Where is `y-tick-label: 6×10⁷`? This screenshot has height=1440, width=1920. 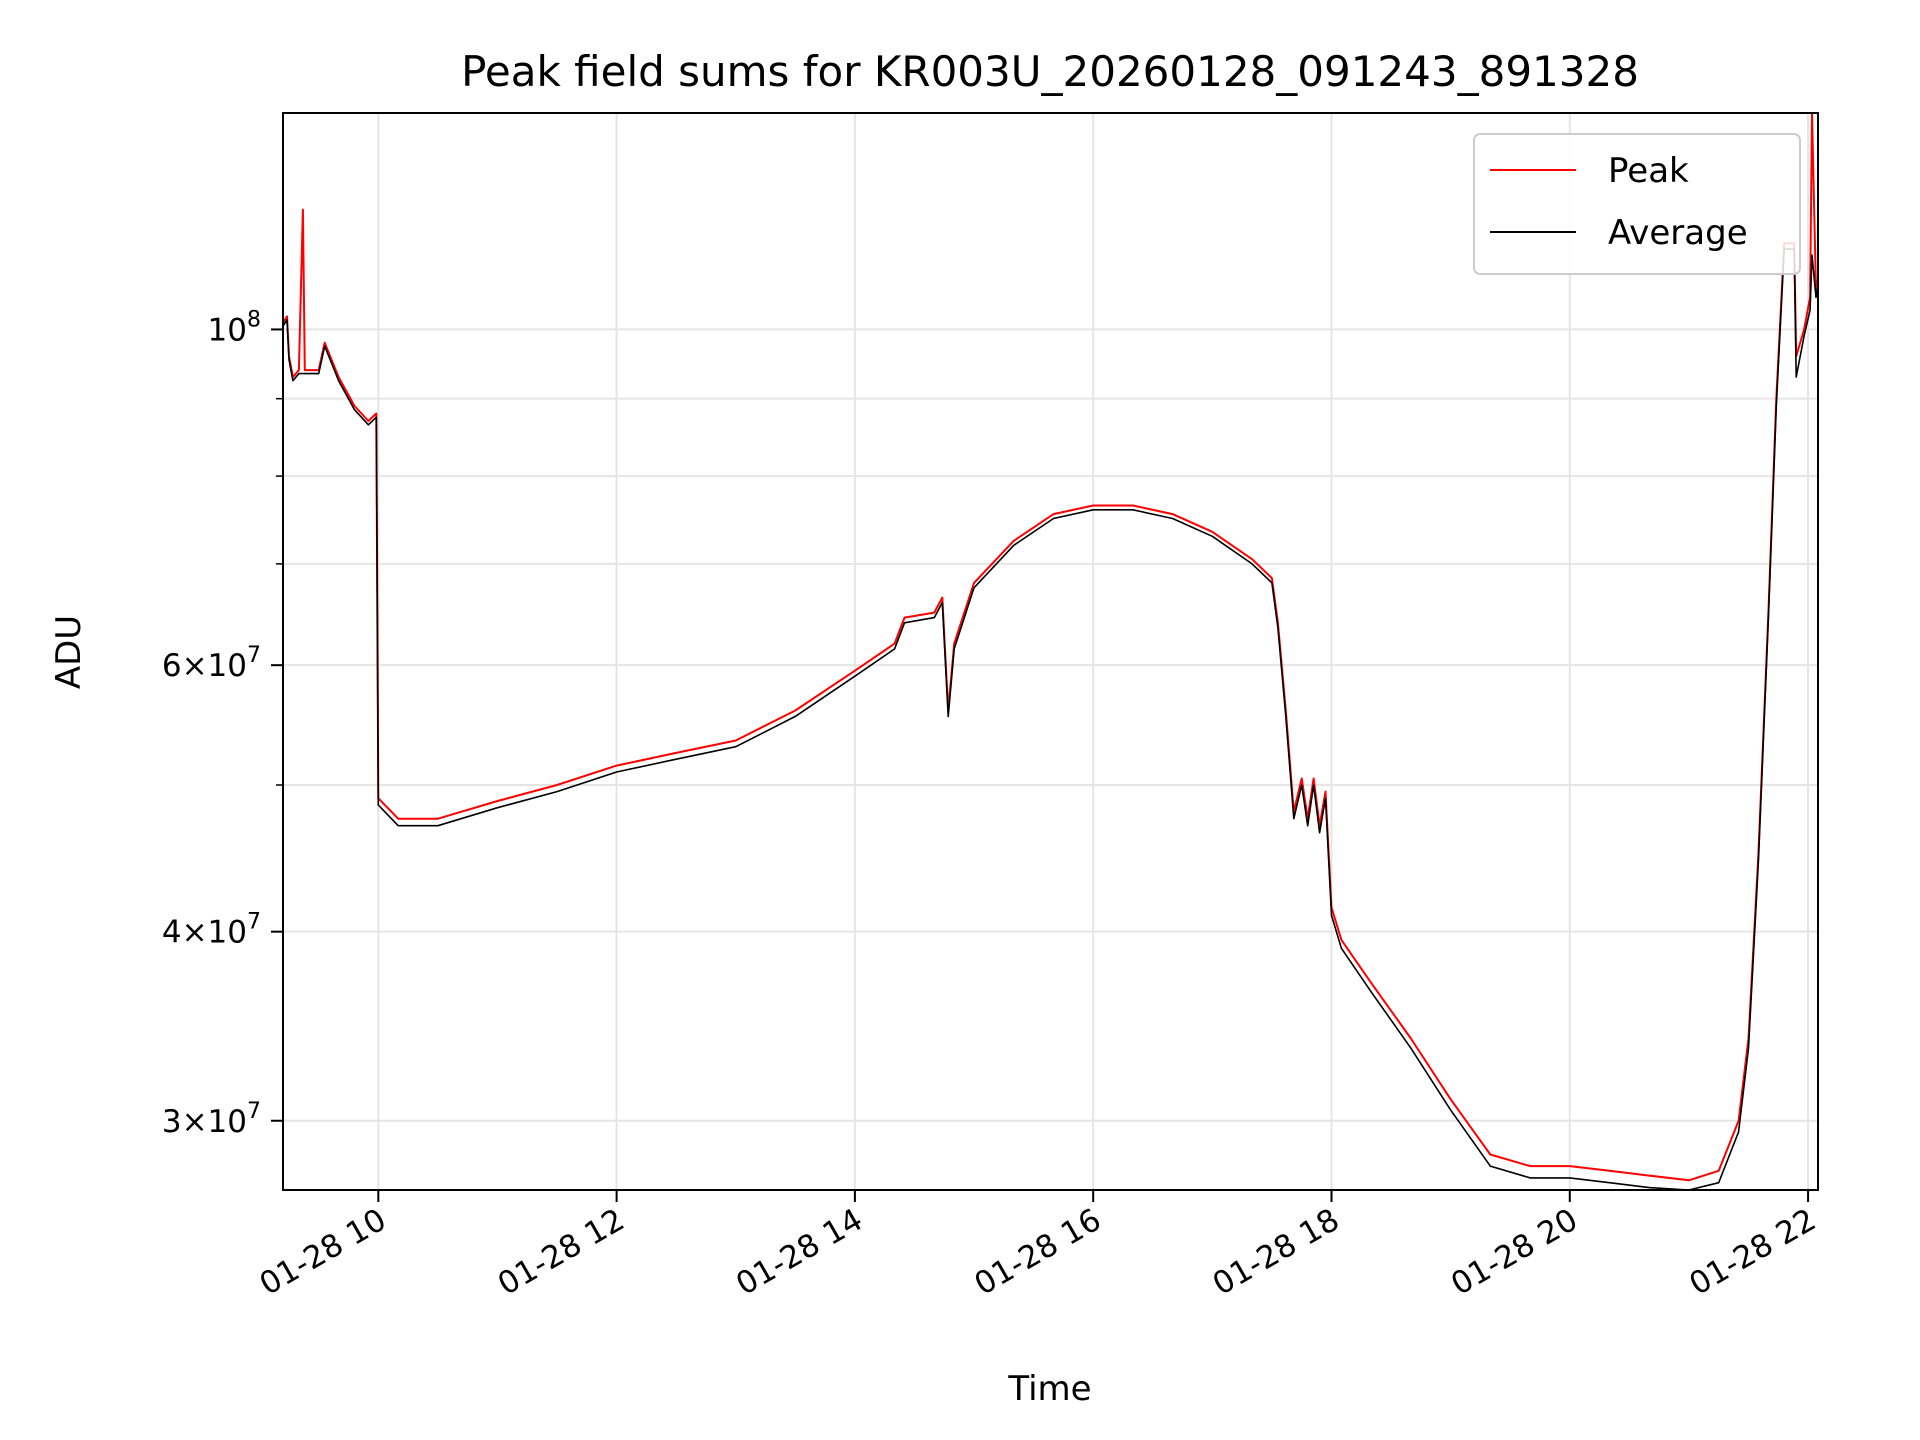
y-tick-label: 6×10⁷ is located at coordinates (211, 663).